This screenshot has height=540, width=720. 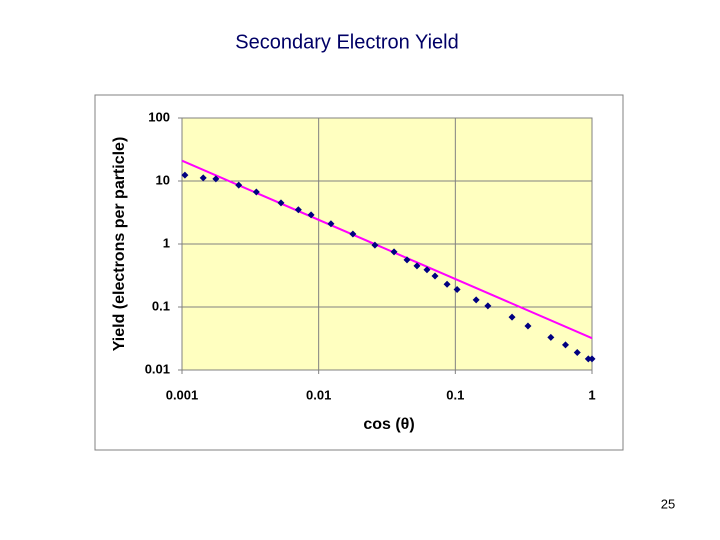 I want to click on y-tick-label: 100, so click(x=159, y=116).